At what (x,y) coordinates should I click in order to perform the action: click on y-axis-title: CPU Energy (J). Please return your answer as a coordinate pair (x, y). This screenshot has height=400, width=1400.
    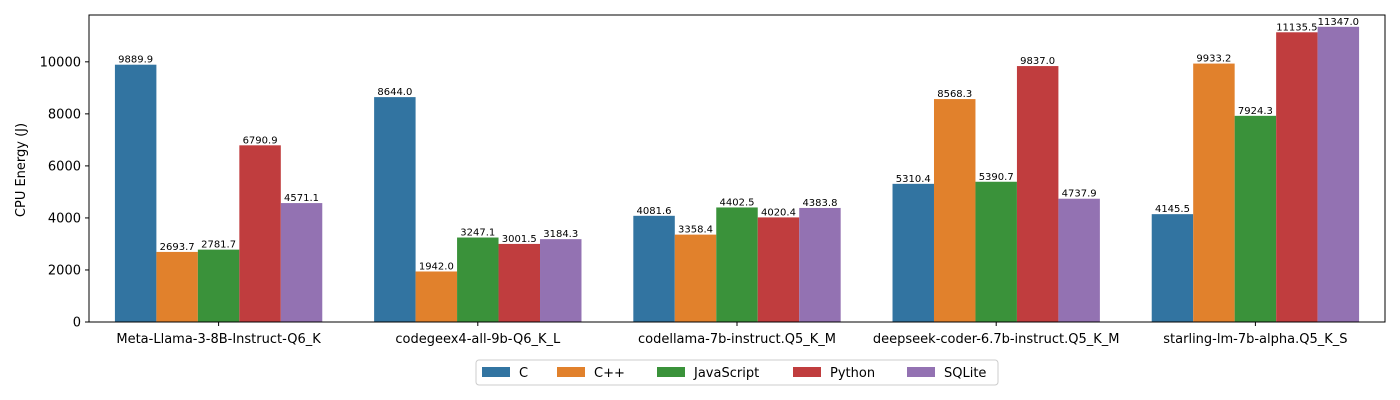
    Looking at the image, I should click on (21, 170).